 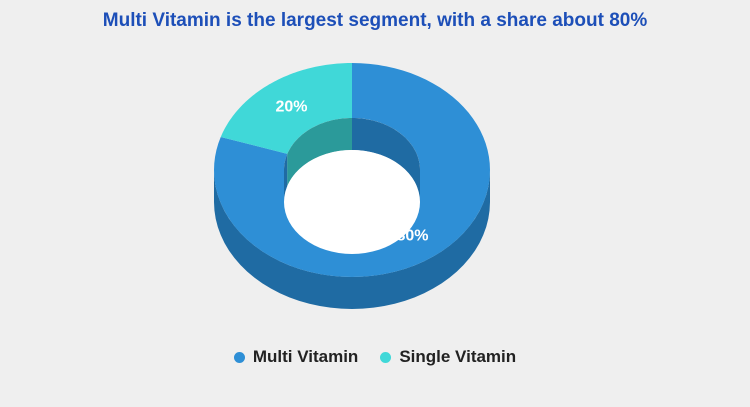 I want to click on legend-marker-single-vitamin, so click(x=386, y=357).